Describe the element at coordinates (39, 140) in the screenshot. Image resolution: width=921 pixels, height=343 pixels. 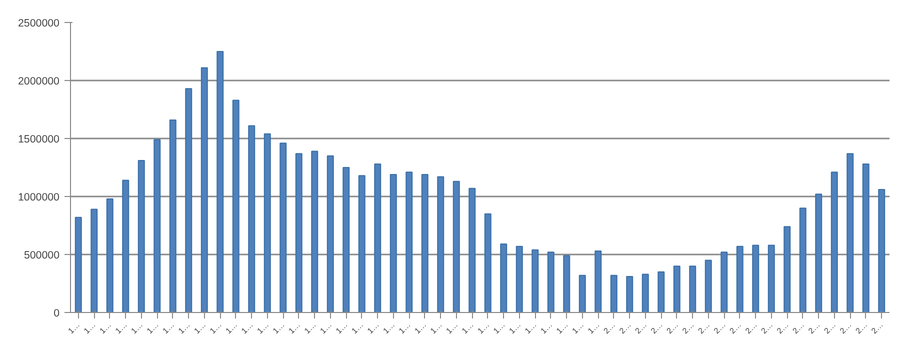
I see `y-tick-label: 1500000` at that location.